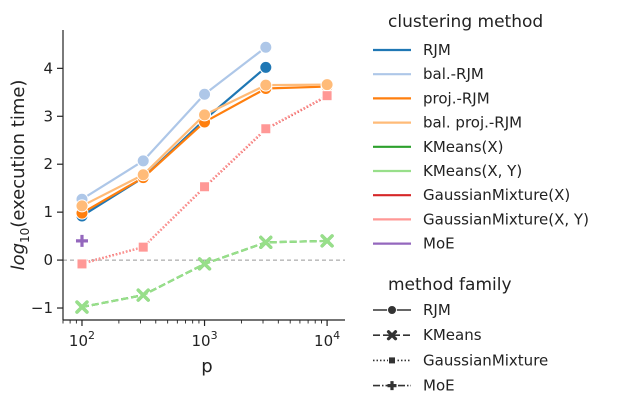  What do you see at coordinates (206, 366) in the screenshot?
I see `x-axis-title: p` at bounding box center [206, 366].